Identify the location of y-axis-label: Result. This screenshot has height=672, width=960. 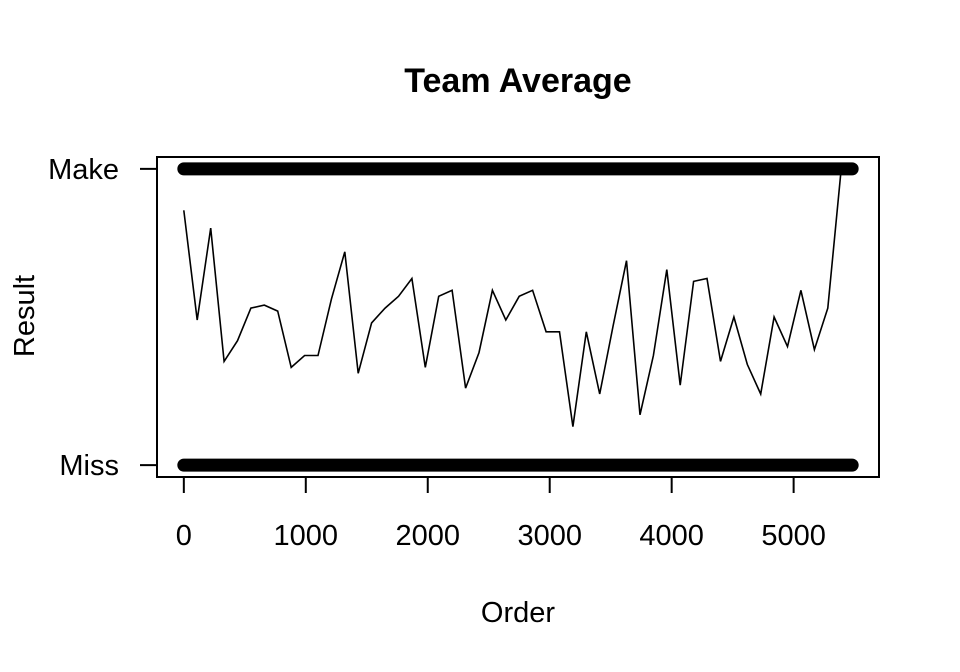
(25, 316).